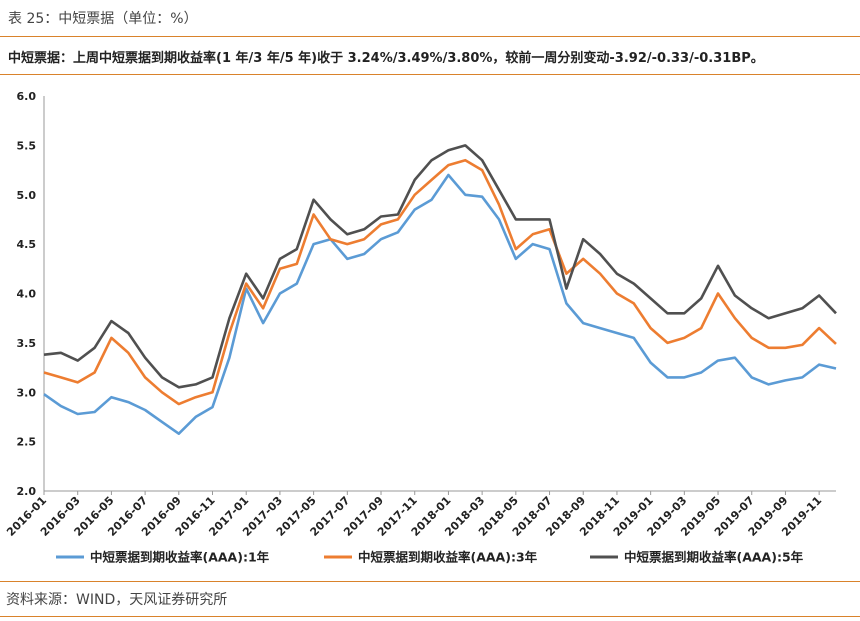  What do you see at coordinates (180, 557) in the screenshot?
I see `legend-label-1: 中短票据到期收益率(AAA):1年` at bounding box center [180, 557].